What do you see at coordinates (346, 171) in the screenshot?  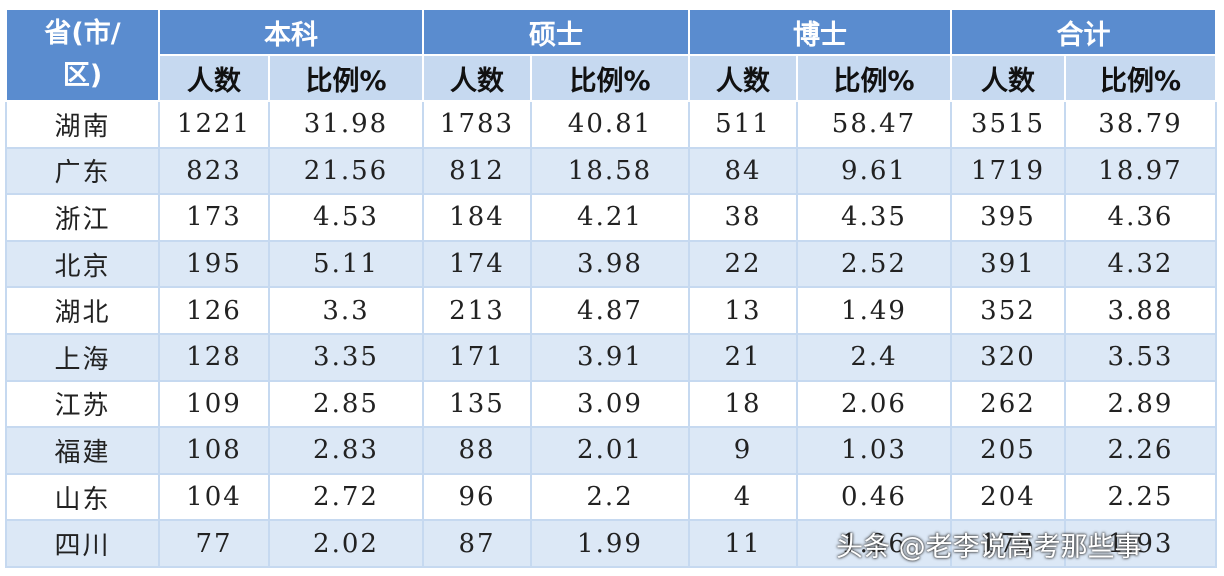 I see `value-cell: 21.56` at bounding box center [346, 171].